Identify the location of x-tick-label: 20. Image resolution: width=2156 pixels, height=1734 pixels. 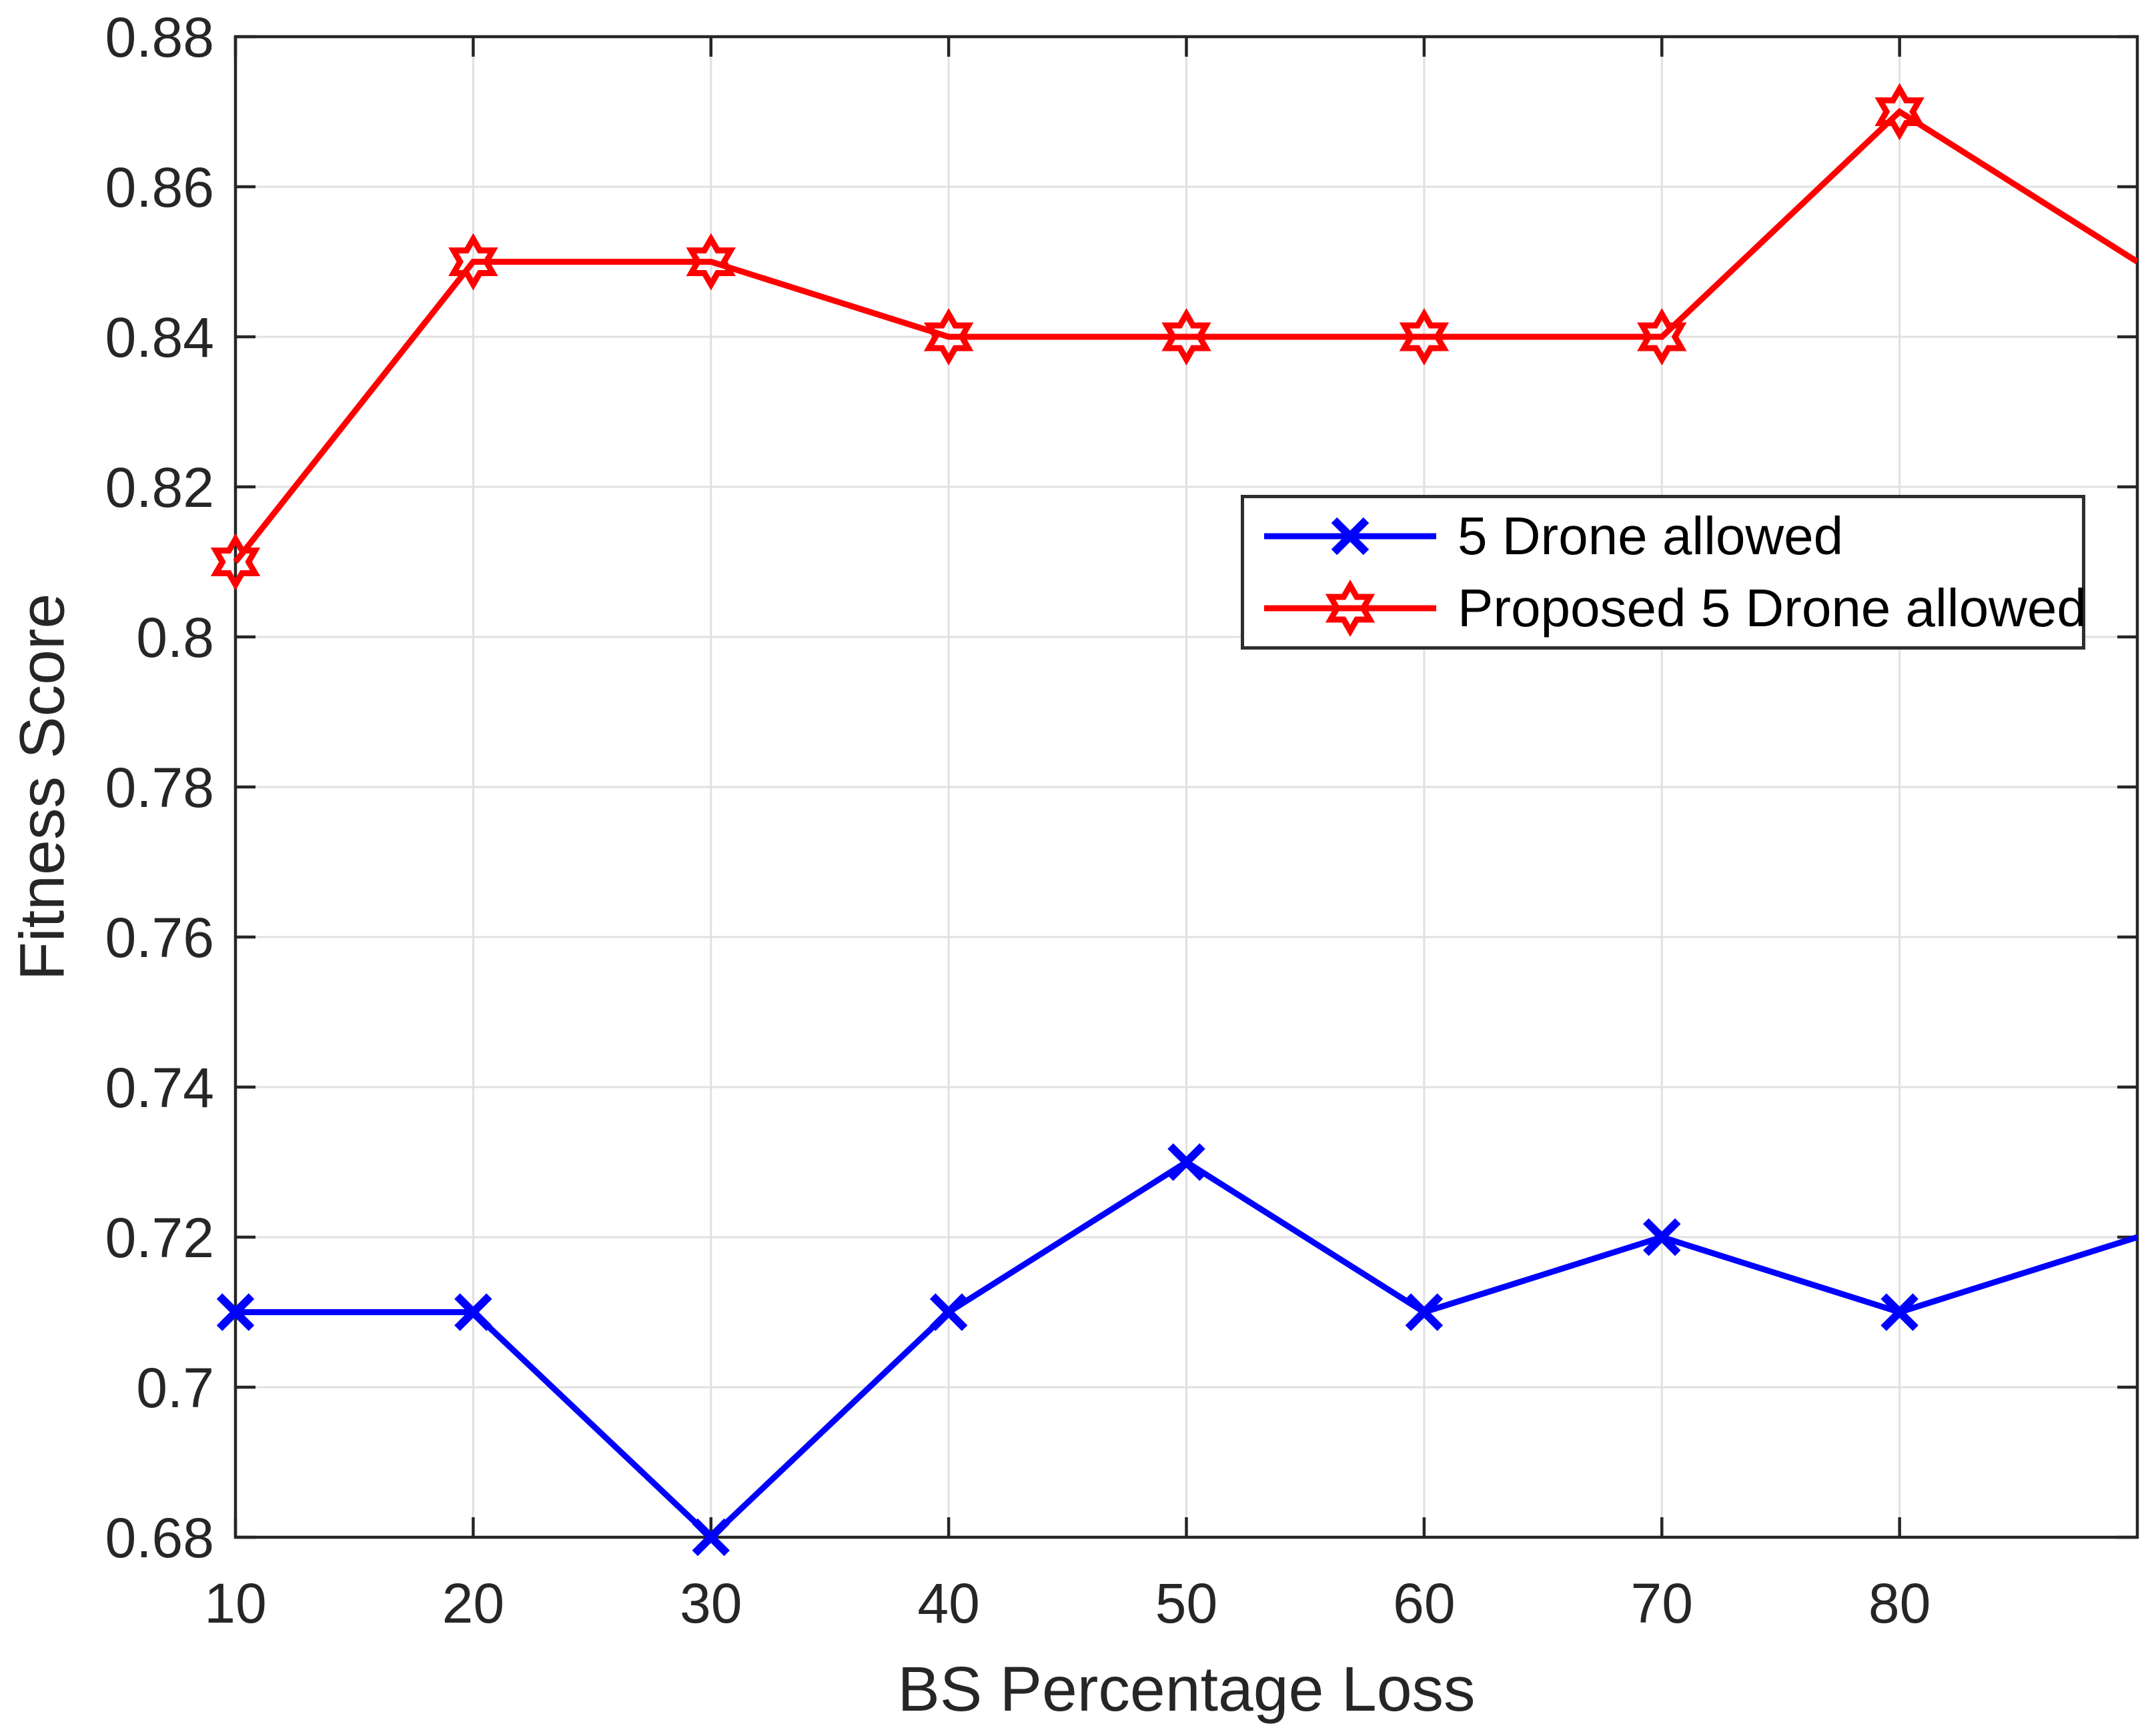
(473, 1603).